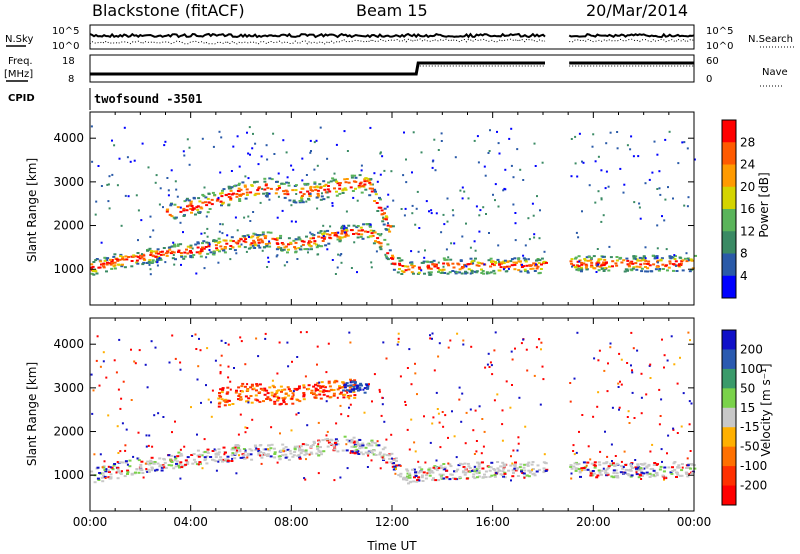 The height and width of the screenshot is (554, 800). What do you see at coordinates (766, 409) in the screenshot?
I see `velocity-colorbar-label: Velocity [m s⁻¹]` at bounding box center [766, 409].